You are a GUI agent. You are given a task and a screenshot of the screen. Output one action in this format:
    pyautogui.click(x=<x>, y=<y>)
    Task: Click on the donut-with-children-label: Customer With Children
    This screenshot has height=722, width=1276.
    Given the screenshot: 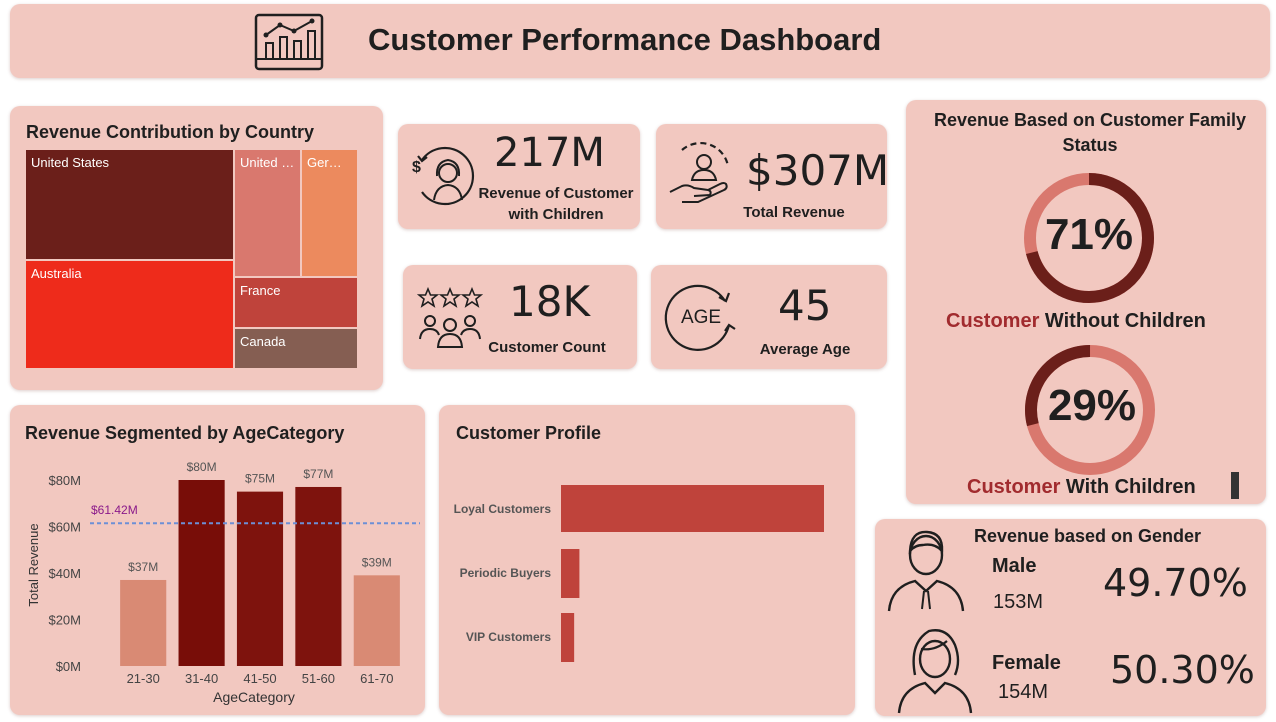 What is the action you would take?
    pyautogui.click(x=1081, y=487)
    